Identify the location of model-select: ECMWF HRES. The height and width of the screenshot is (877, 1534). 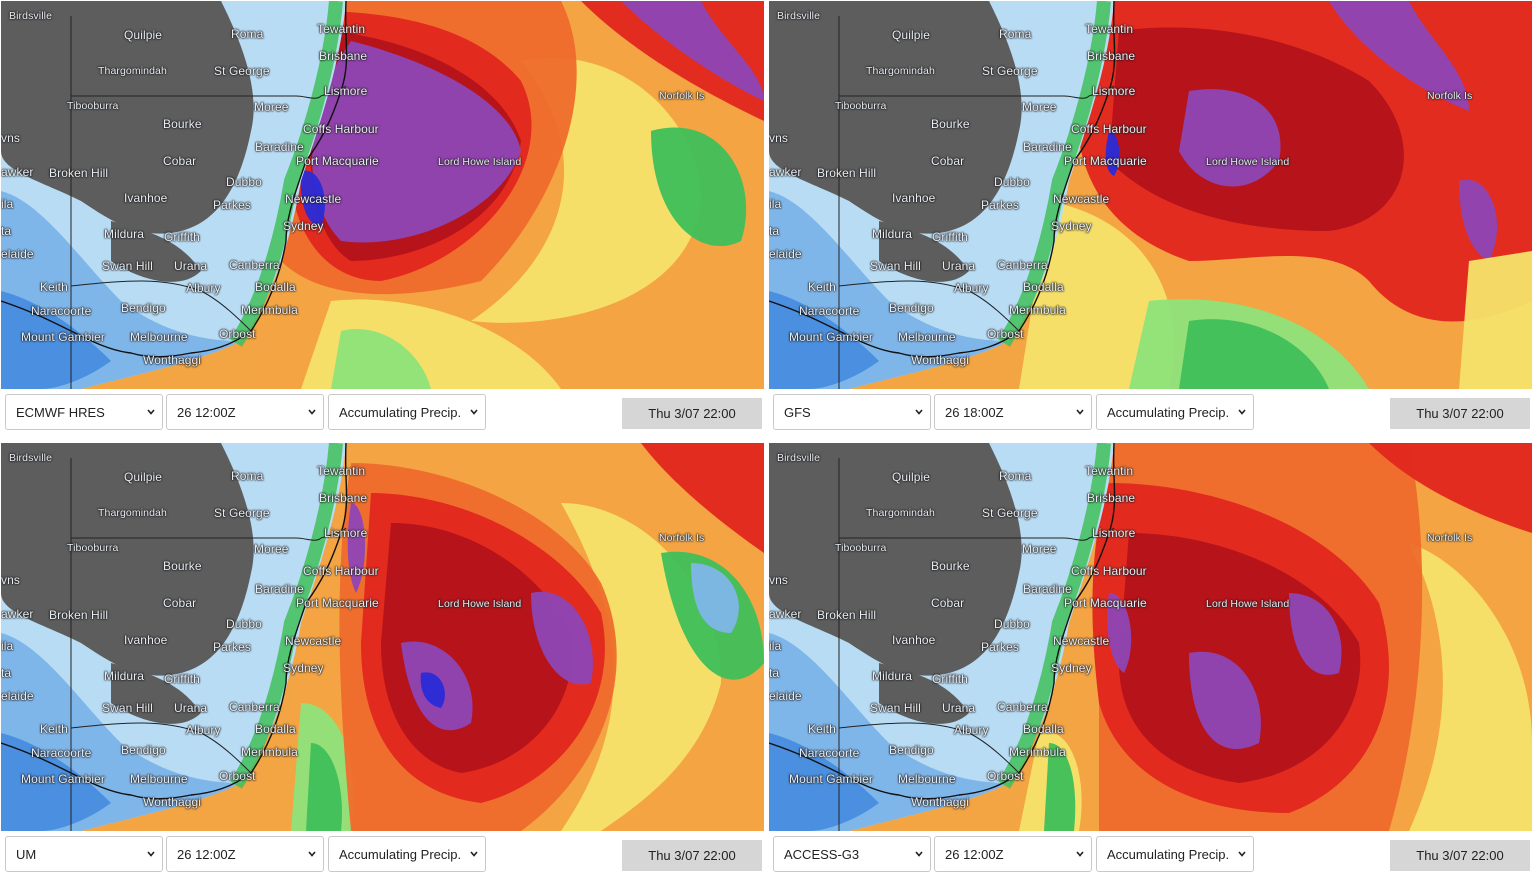
(84, 412).